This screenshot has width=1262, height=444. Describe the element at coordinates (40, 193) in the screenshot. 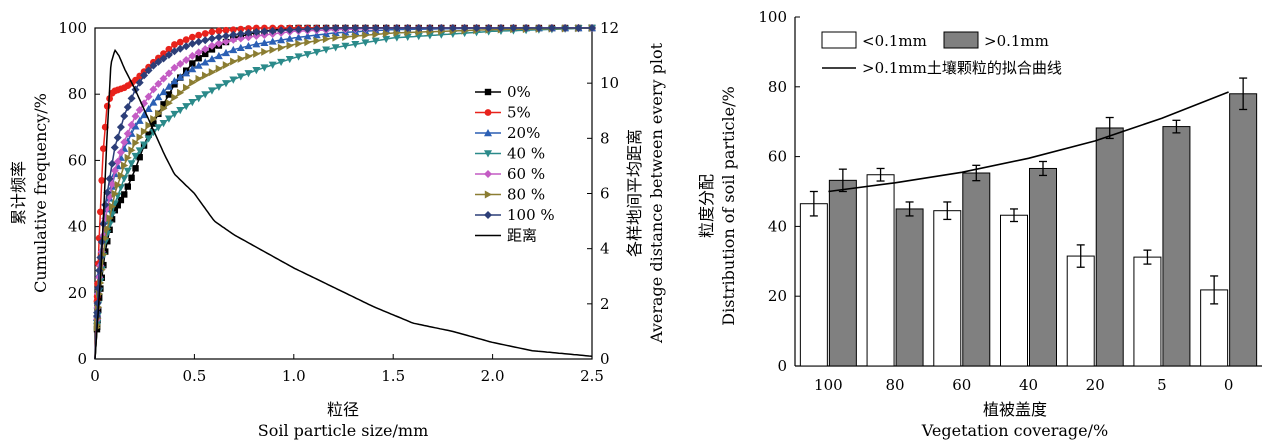

I see `left-y-axis-label: Cumulative frequency/%` at that location.